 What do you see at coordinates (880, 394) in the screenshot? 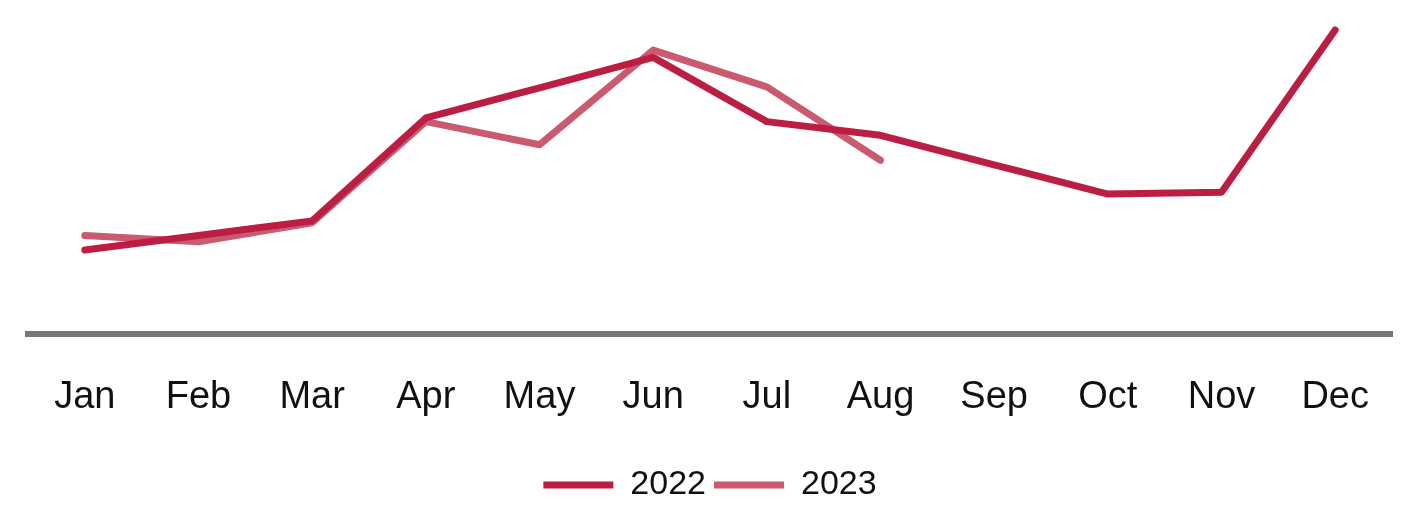
I see `x-tick-label: Aug` at bounding box center [880, 394].